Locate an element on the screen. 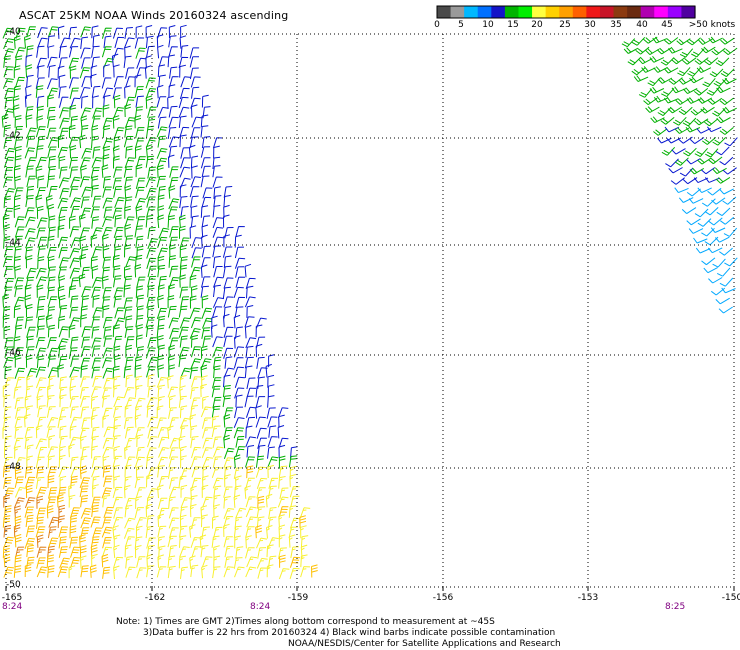 This screenshot has width=740, height=650. scale-label-20: 20 is located at coordinates (537, 25).